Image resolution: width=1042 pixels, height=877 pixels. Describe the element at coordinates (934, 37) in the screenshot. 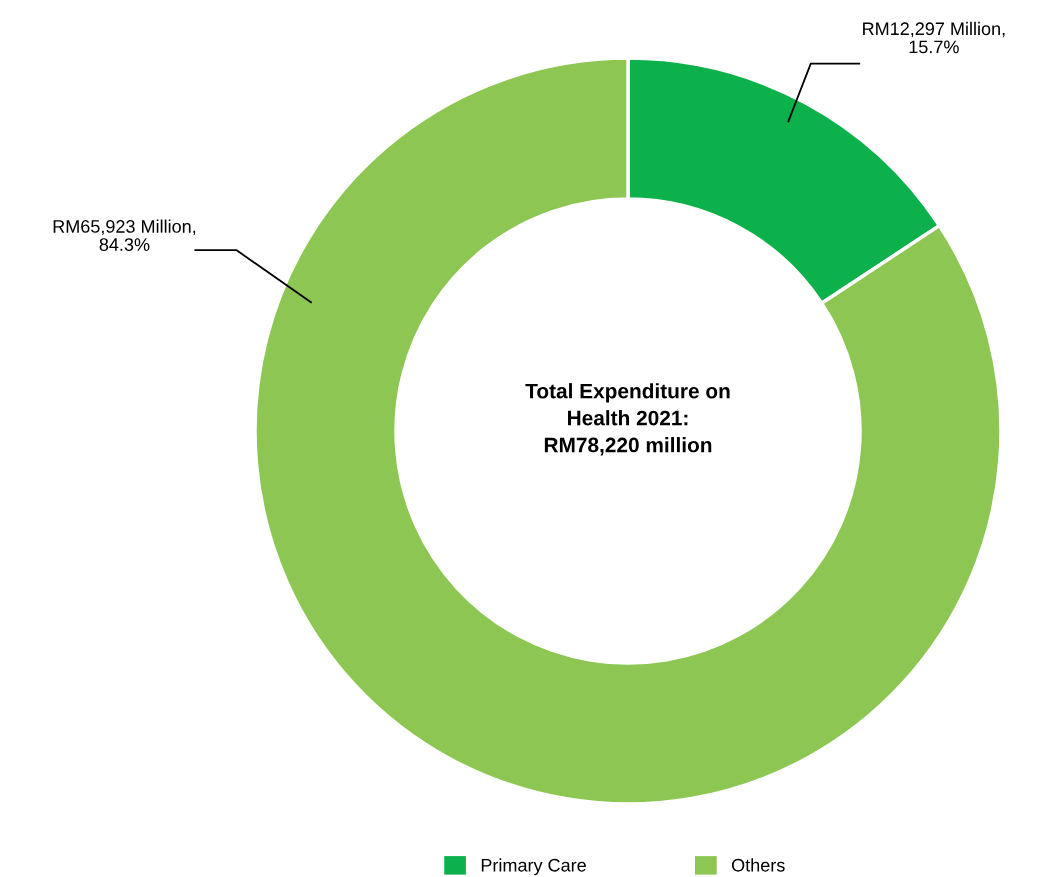

I see `data-label: RM12,297 Million, 15.7%` at that location.